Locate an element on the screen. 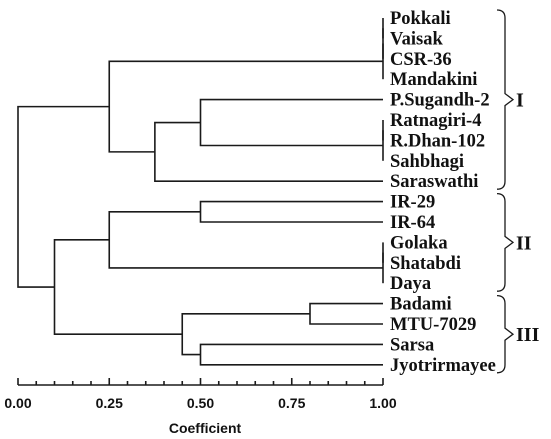 Image resolution: width=551 pixels, height=439 pixels. x-tick-label: 0.50 is located at coordinates (200, 403).